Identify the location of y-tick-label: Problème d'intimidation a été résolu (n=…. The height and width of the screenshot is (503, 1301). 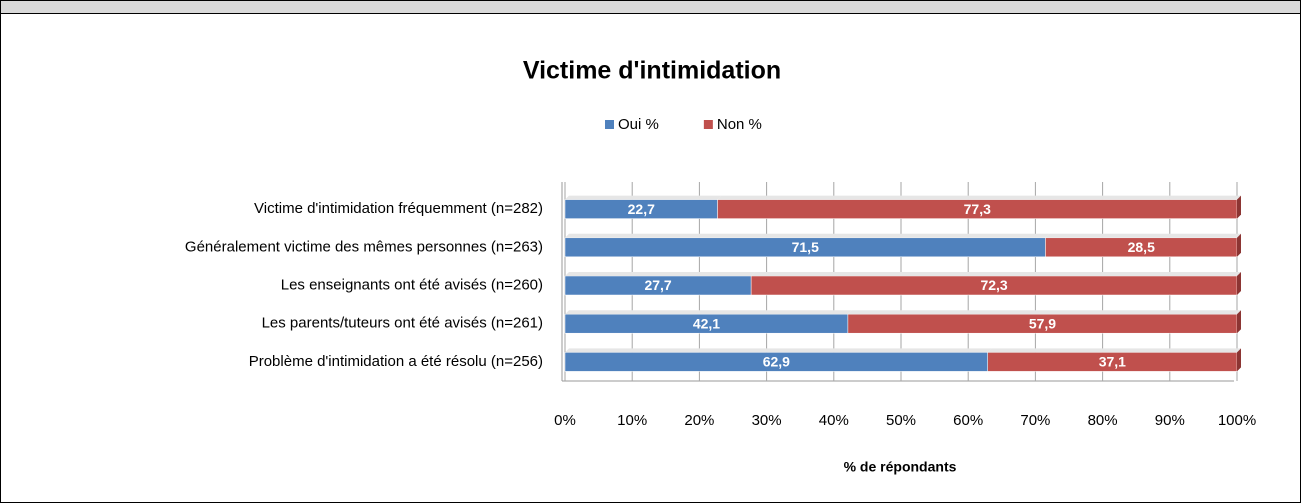
(396, 361).